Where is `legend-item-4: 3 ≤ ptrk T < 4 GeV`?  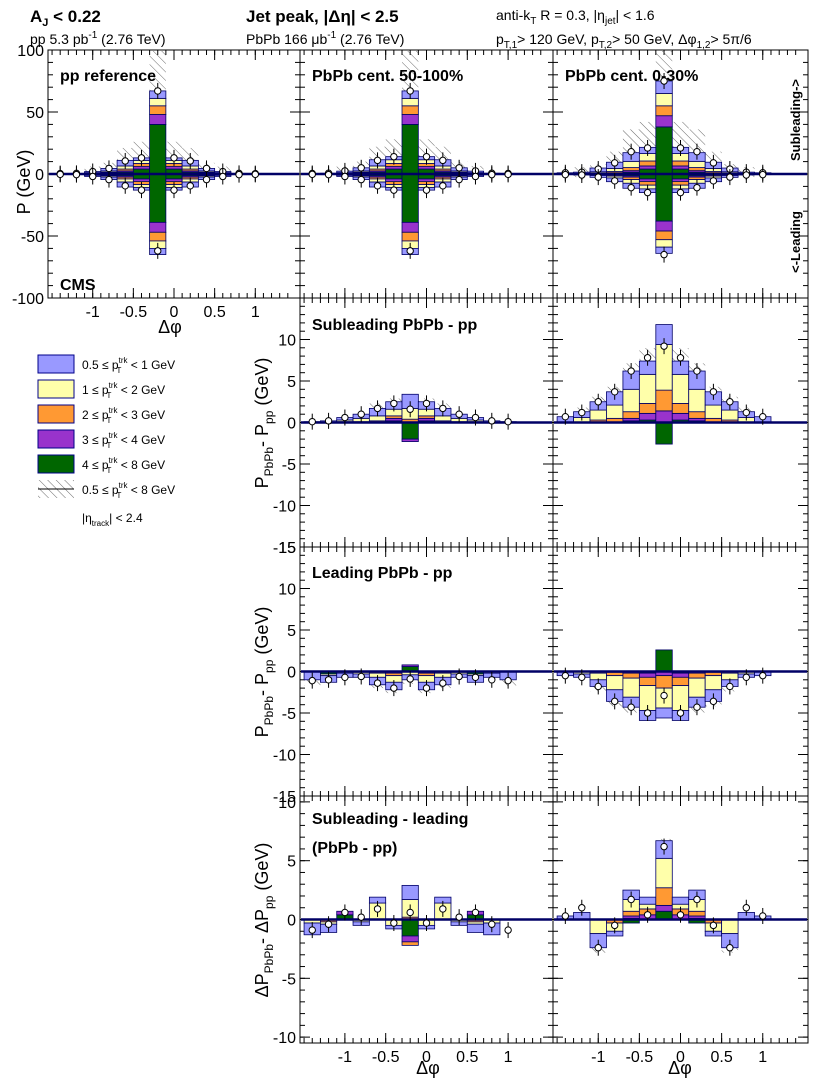 legend-item-4: 3 ≤ ptrk T < 4 GeV is located at coordinates (101, 439).